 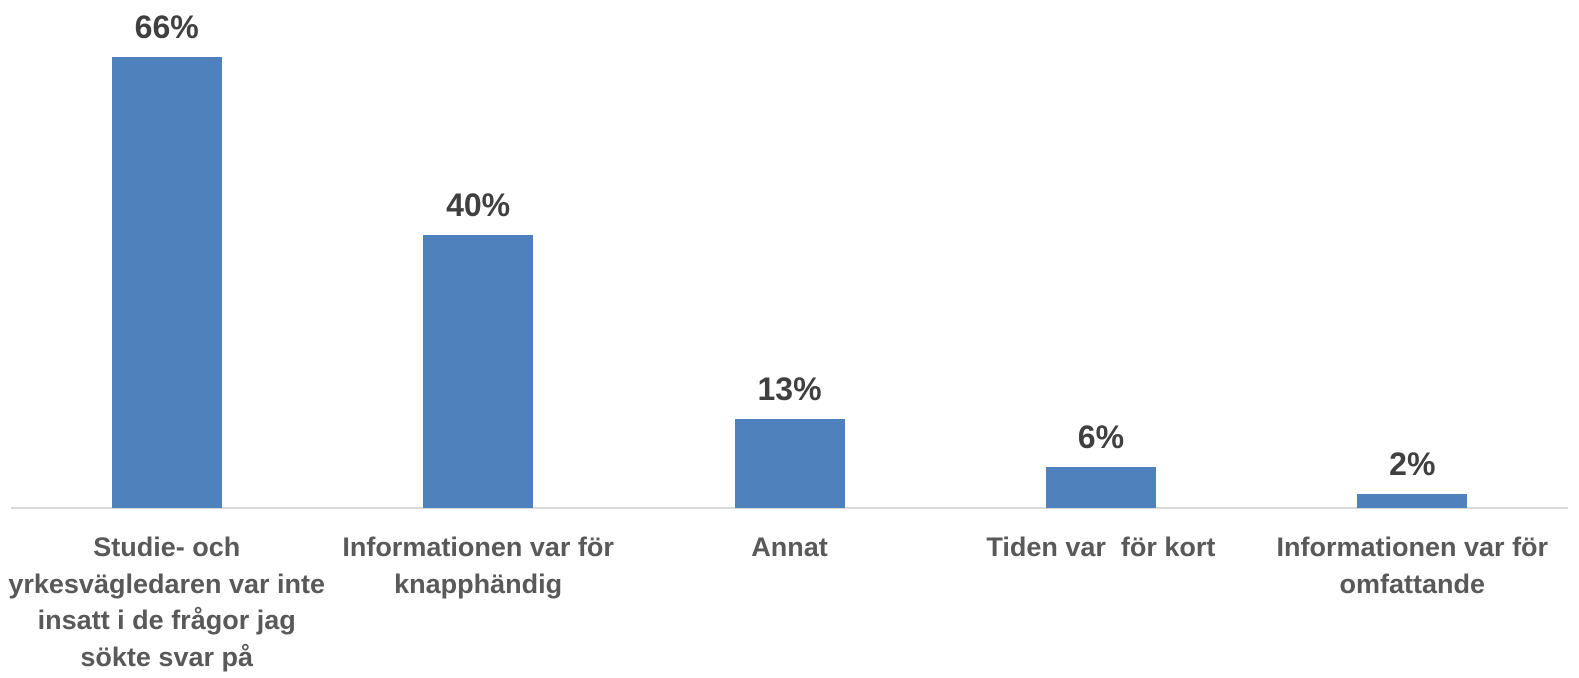 I want to click on x-tick-label: Informationen var för omfattande, so click(x=1416, y=565).